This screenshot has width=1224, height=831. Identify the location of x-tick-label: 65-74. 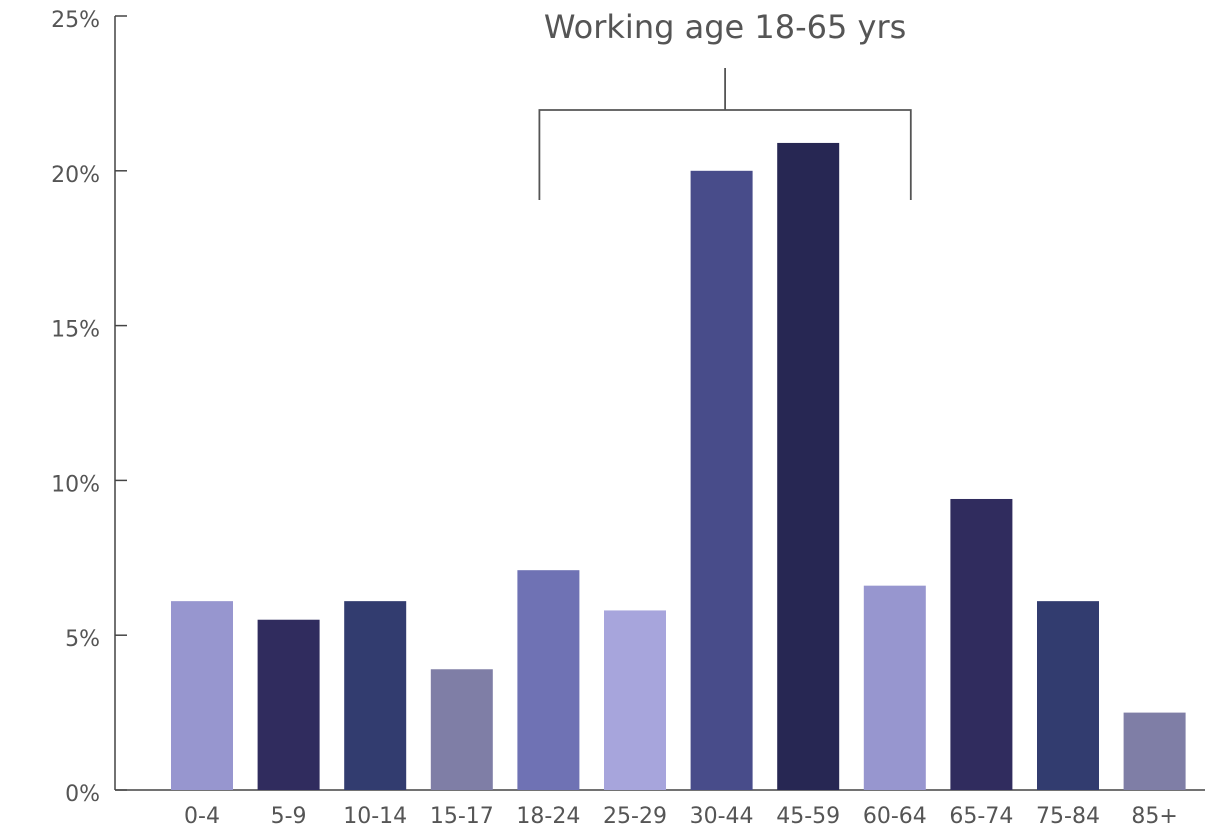
(981, 815).